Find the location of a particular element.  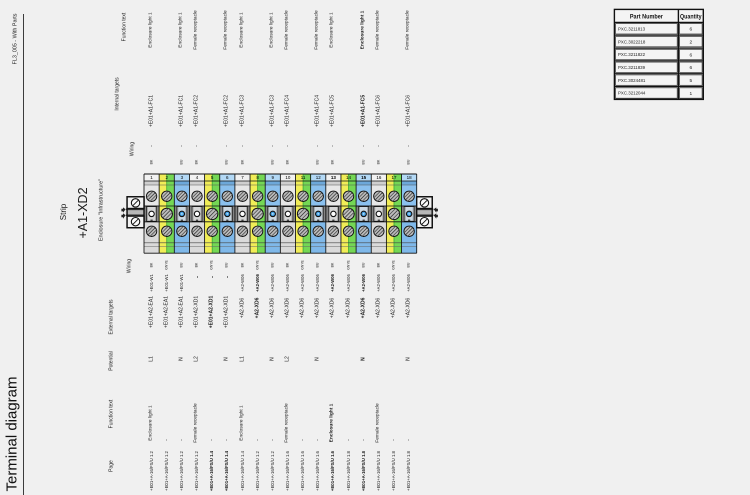

svg-text: 12 is located at coordinates (319, 177).